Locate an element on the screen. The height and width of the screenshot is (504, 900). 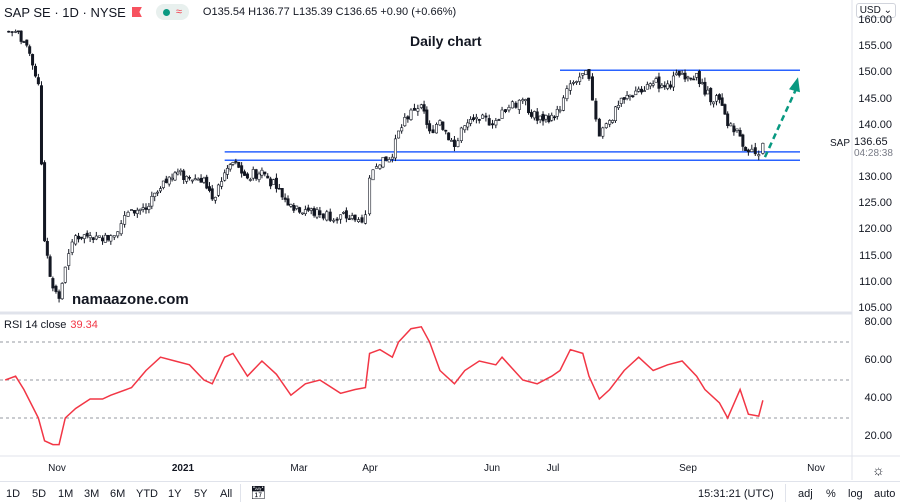
price-tick: 125.00 is located at coordinates (875, 203).